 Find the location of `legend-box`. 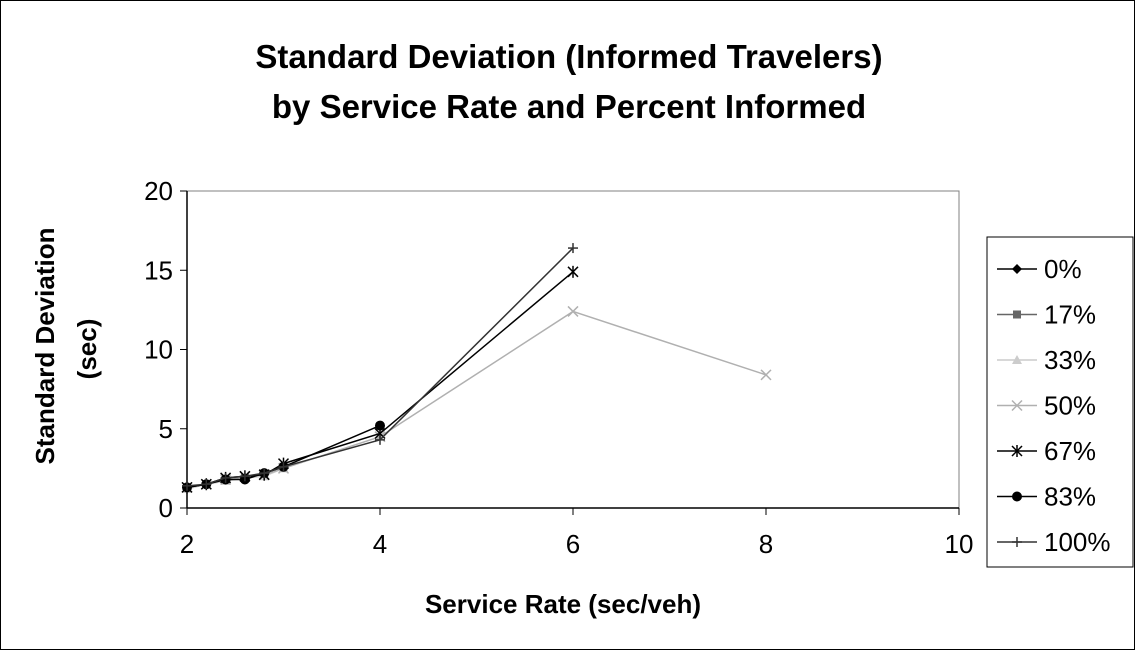

legend-box is located at coordinates (1060, 402).